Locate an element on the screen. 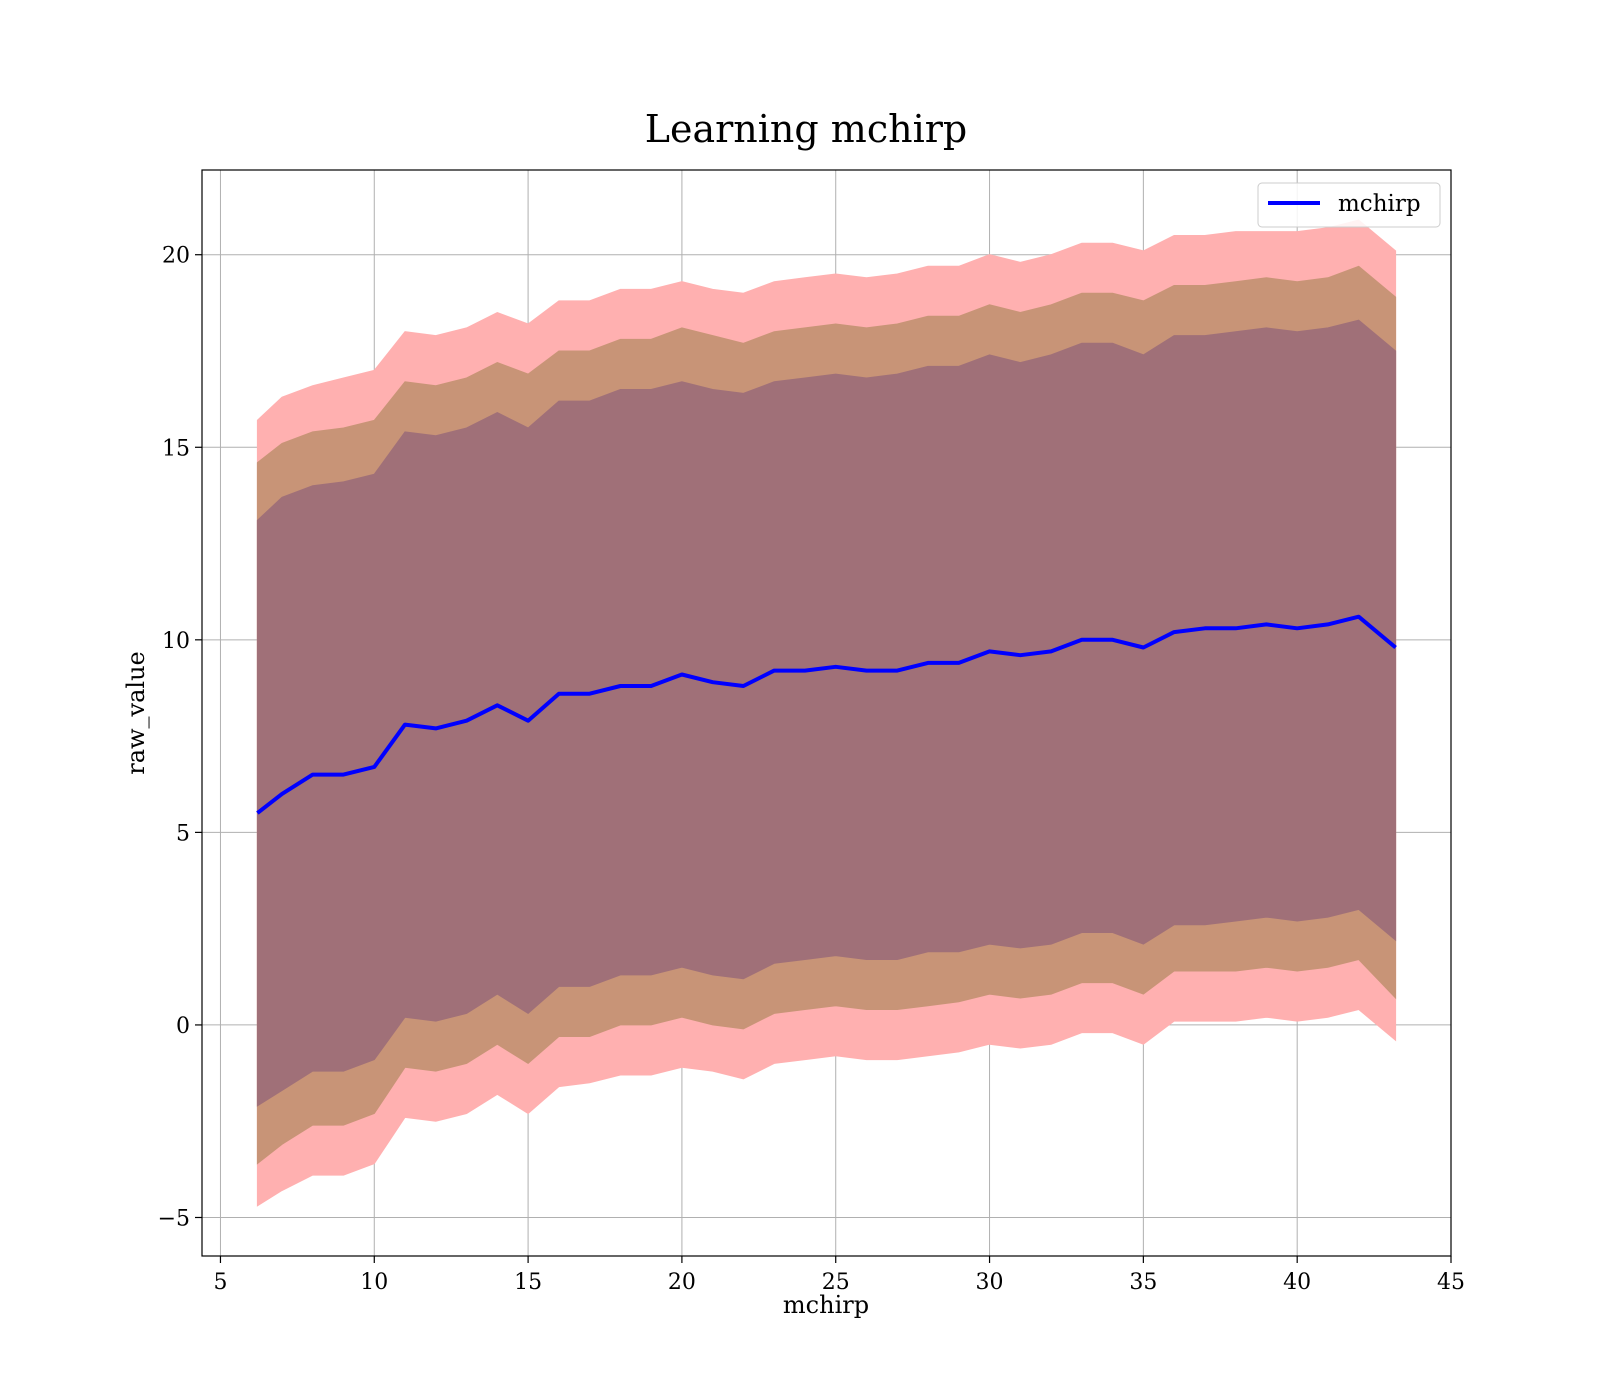 Image resolution: width=1600 pixels, height=1400 pixels. legend-box is located at coordinates (1349, 205).